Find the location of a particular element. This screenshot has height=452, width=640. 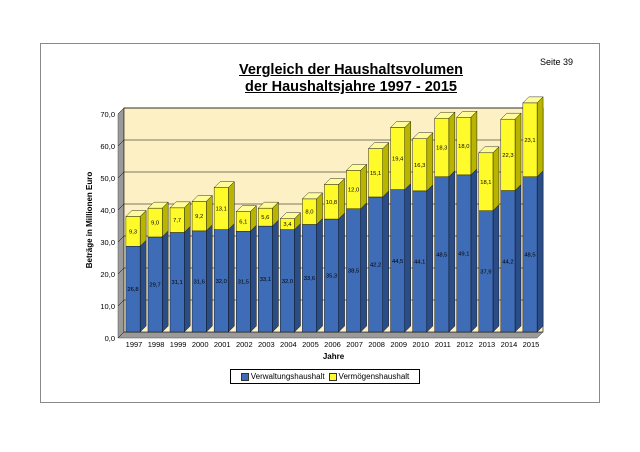

data-label: 44,1 is located at coordinates (419, 262).